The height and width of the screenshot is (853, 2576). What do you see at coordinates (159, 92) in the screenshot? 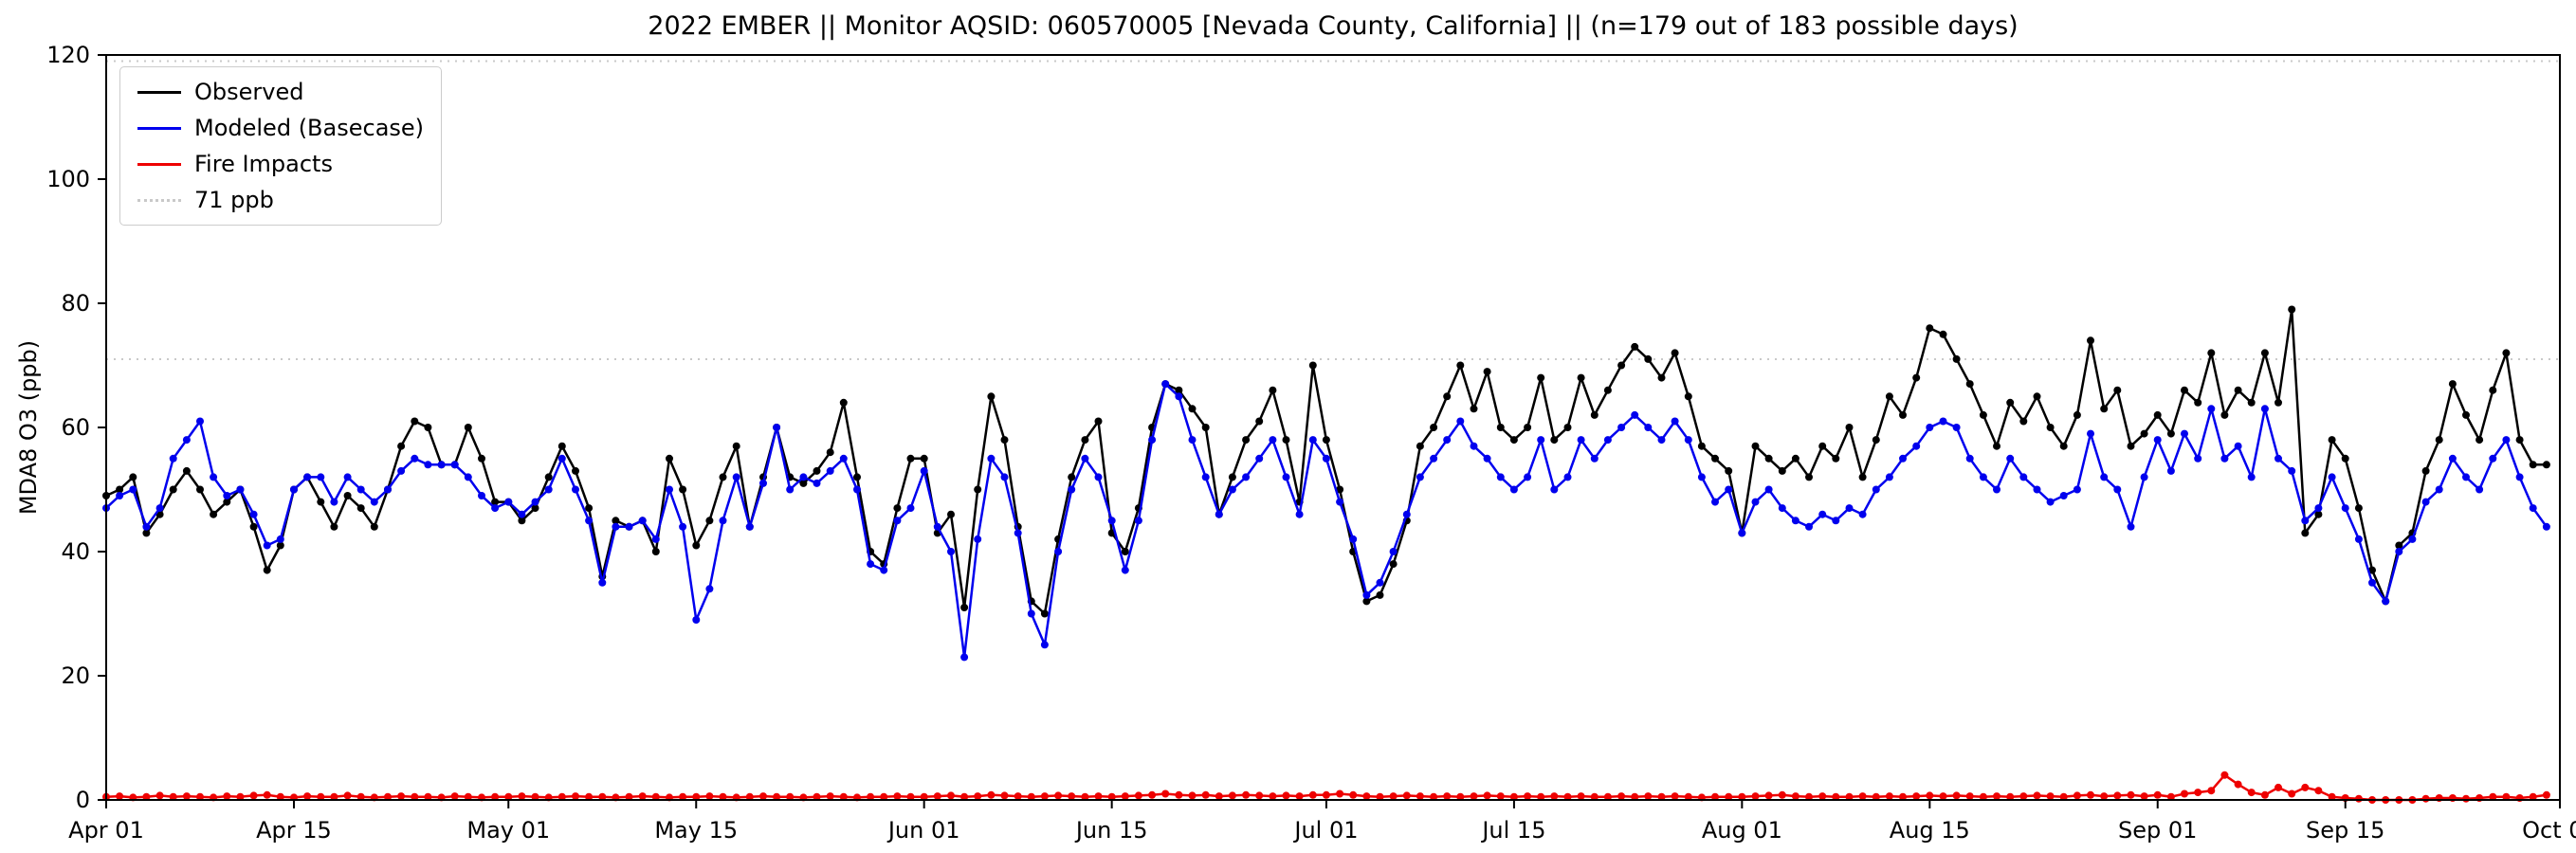
I see `observed-line-sample` at bounding box center [159, 92].